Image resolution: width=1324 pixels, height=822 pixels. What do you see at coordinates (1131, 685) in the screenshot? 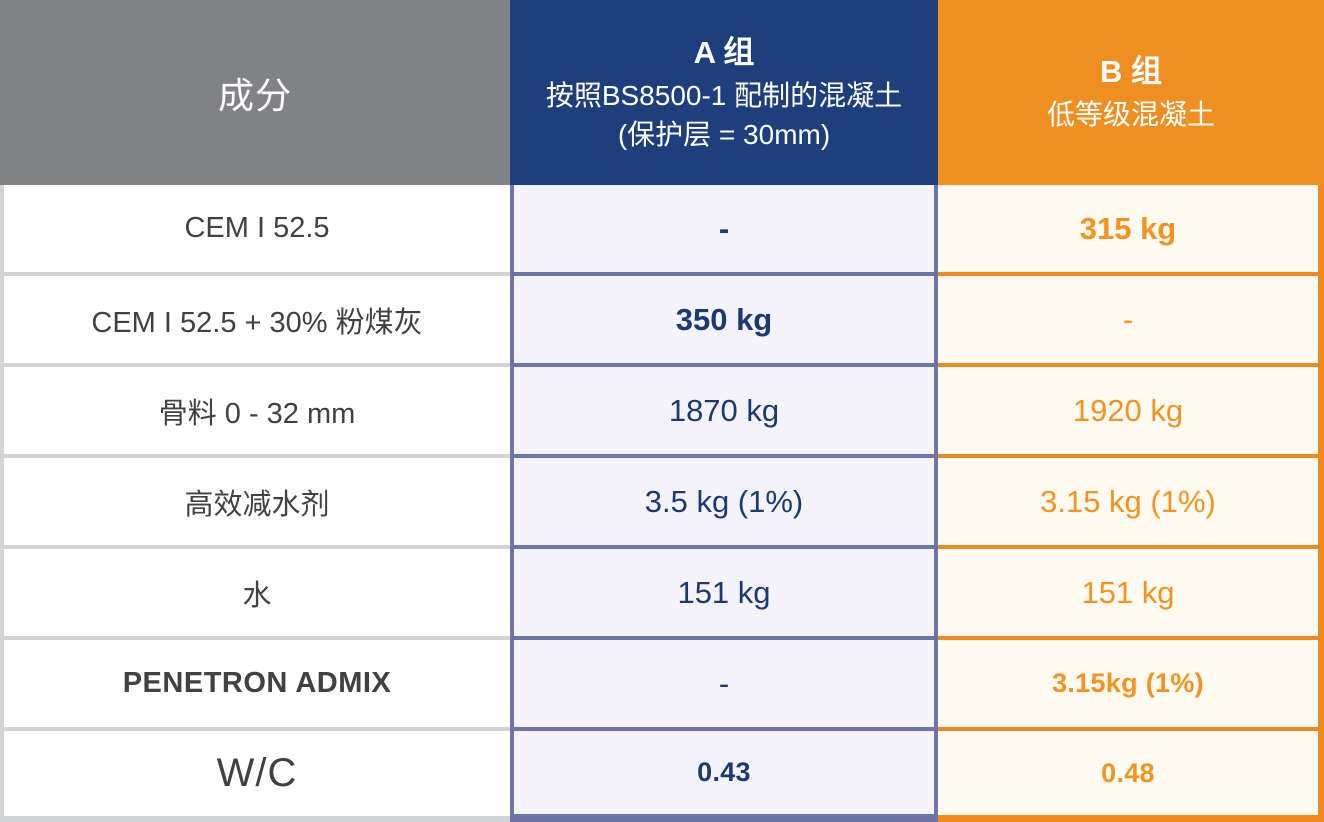
I see `group-b-value: 3.15kg (1%)` at bounding box center [1131, 685].